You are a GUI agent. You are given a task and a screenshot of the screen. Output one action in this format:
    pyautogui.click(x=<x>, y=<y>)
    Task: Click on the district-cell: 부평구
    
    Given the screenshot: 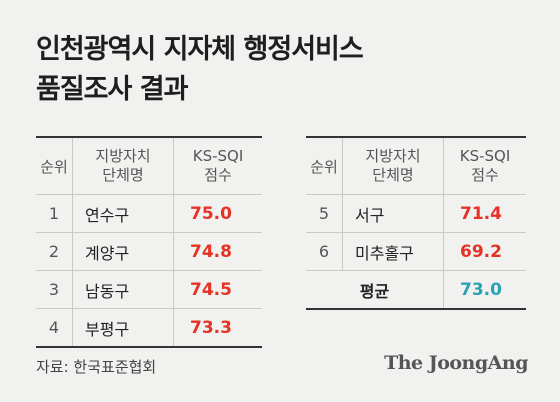 What is the action you would take?
    pyautogui.click(x=123, y=327)
    